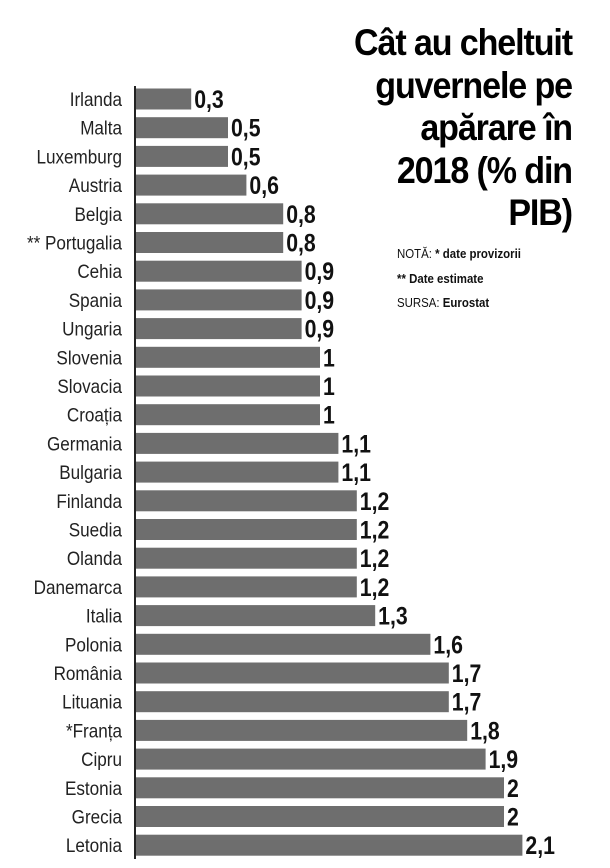 The image size is (610, 868). I want to click on source-label: SURSA:, so click(418, 302).